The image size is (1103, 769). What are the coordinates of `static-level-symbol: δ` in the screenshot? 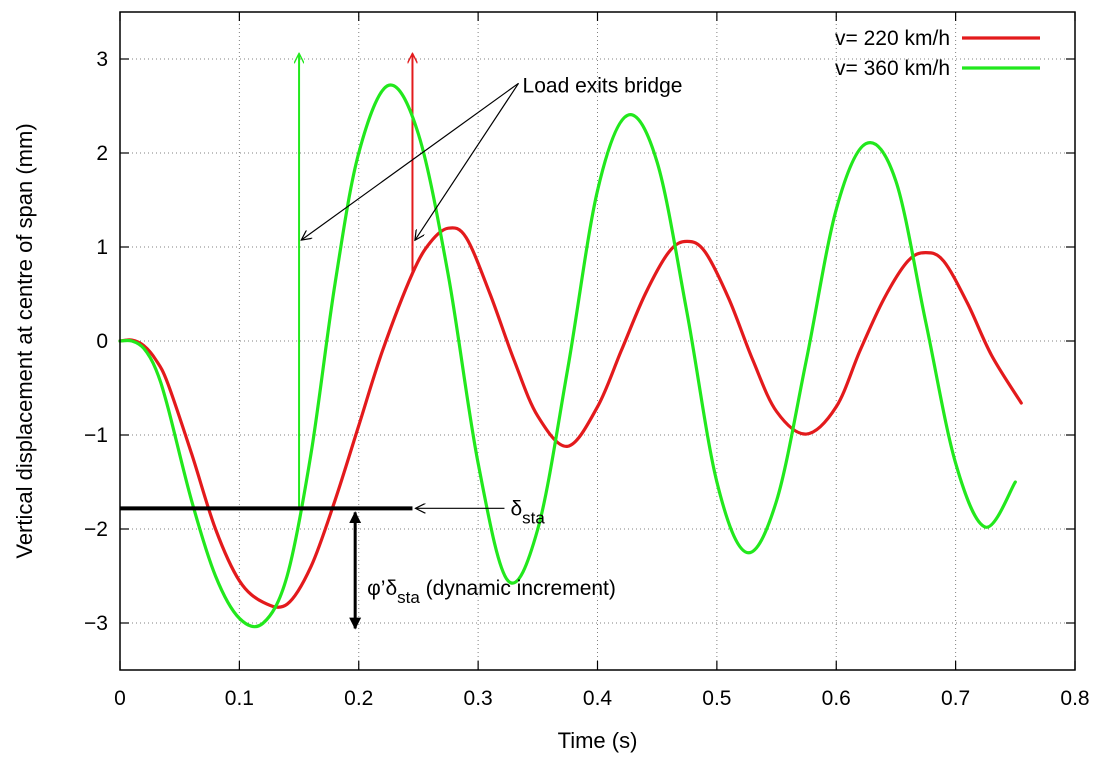 It's located at (516, 508).